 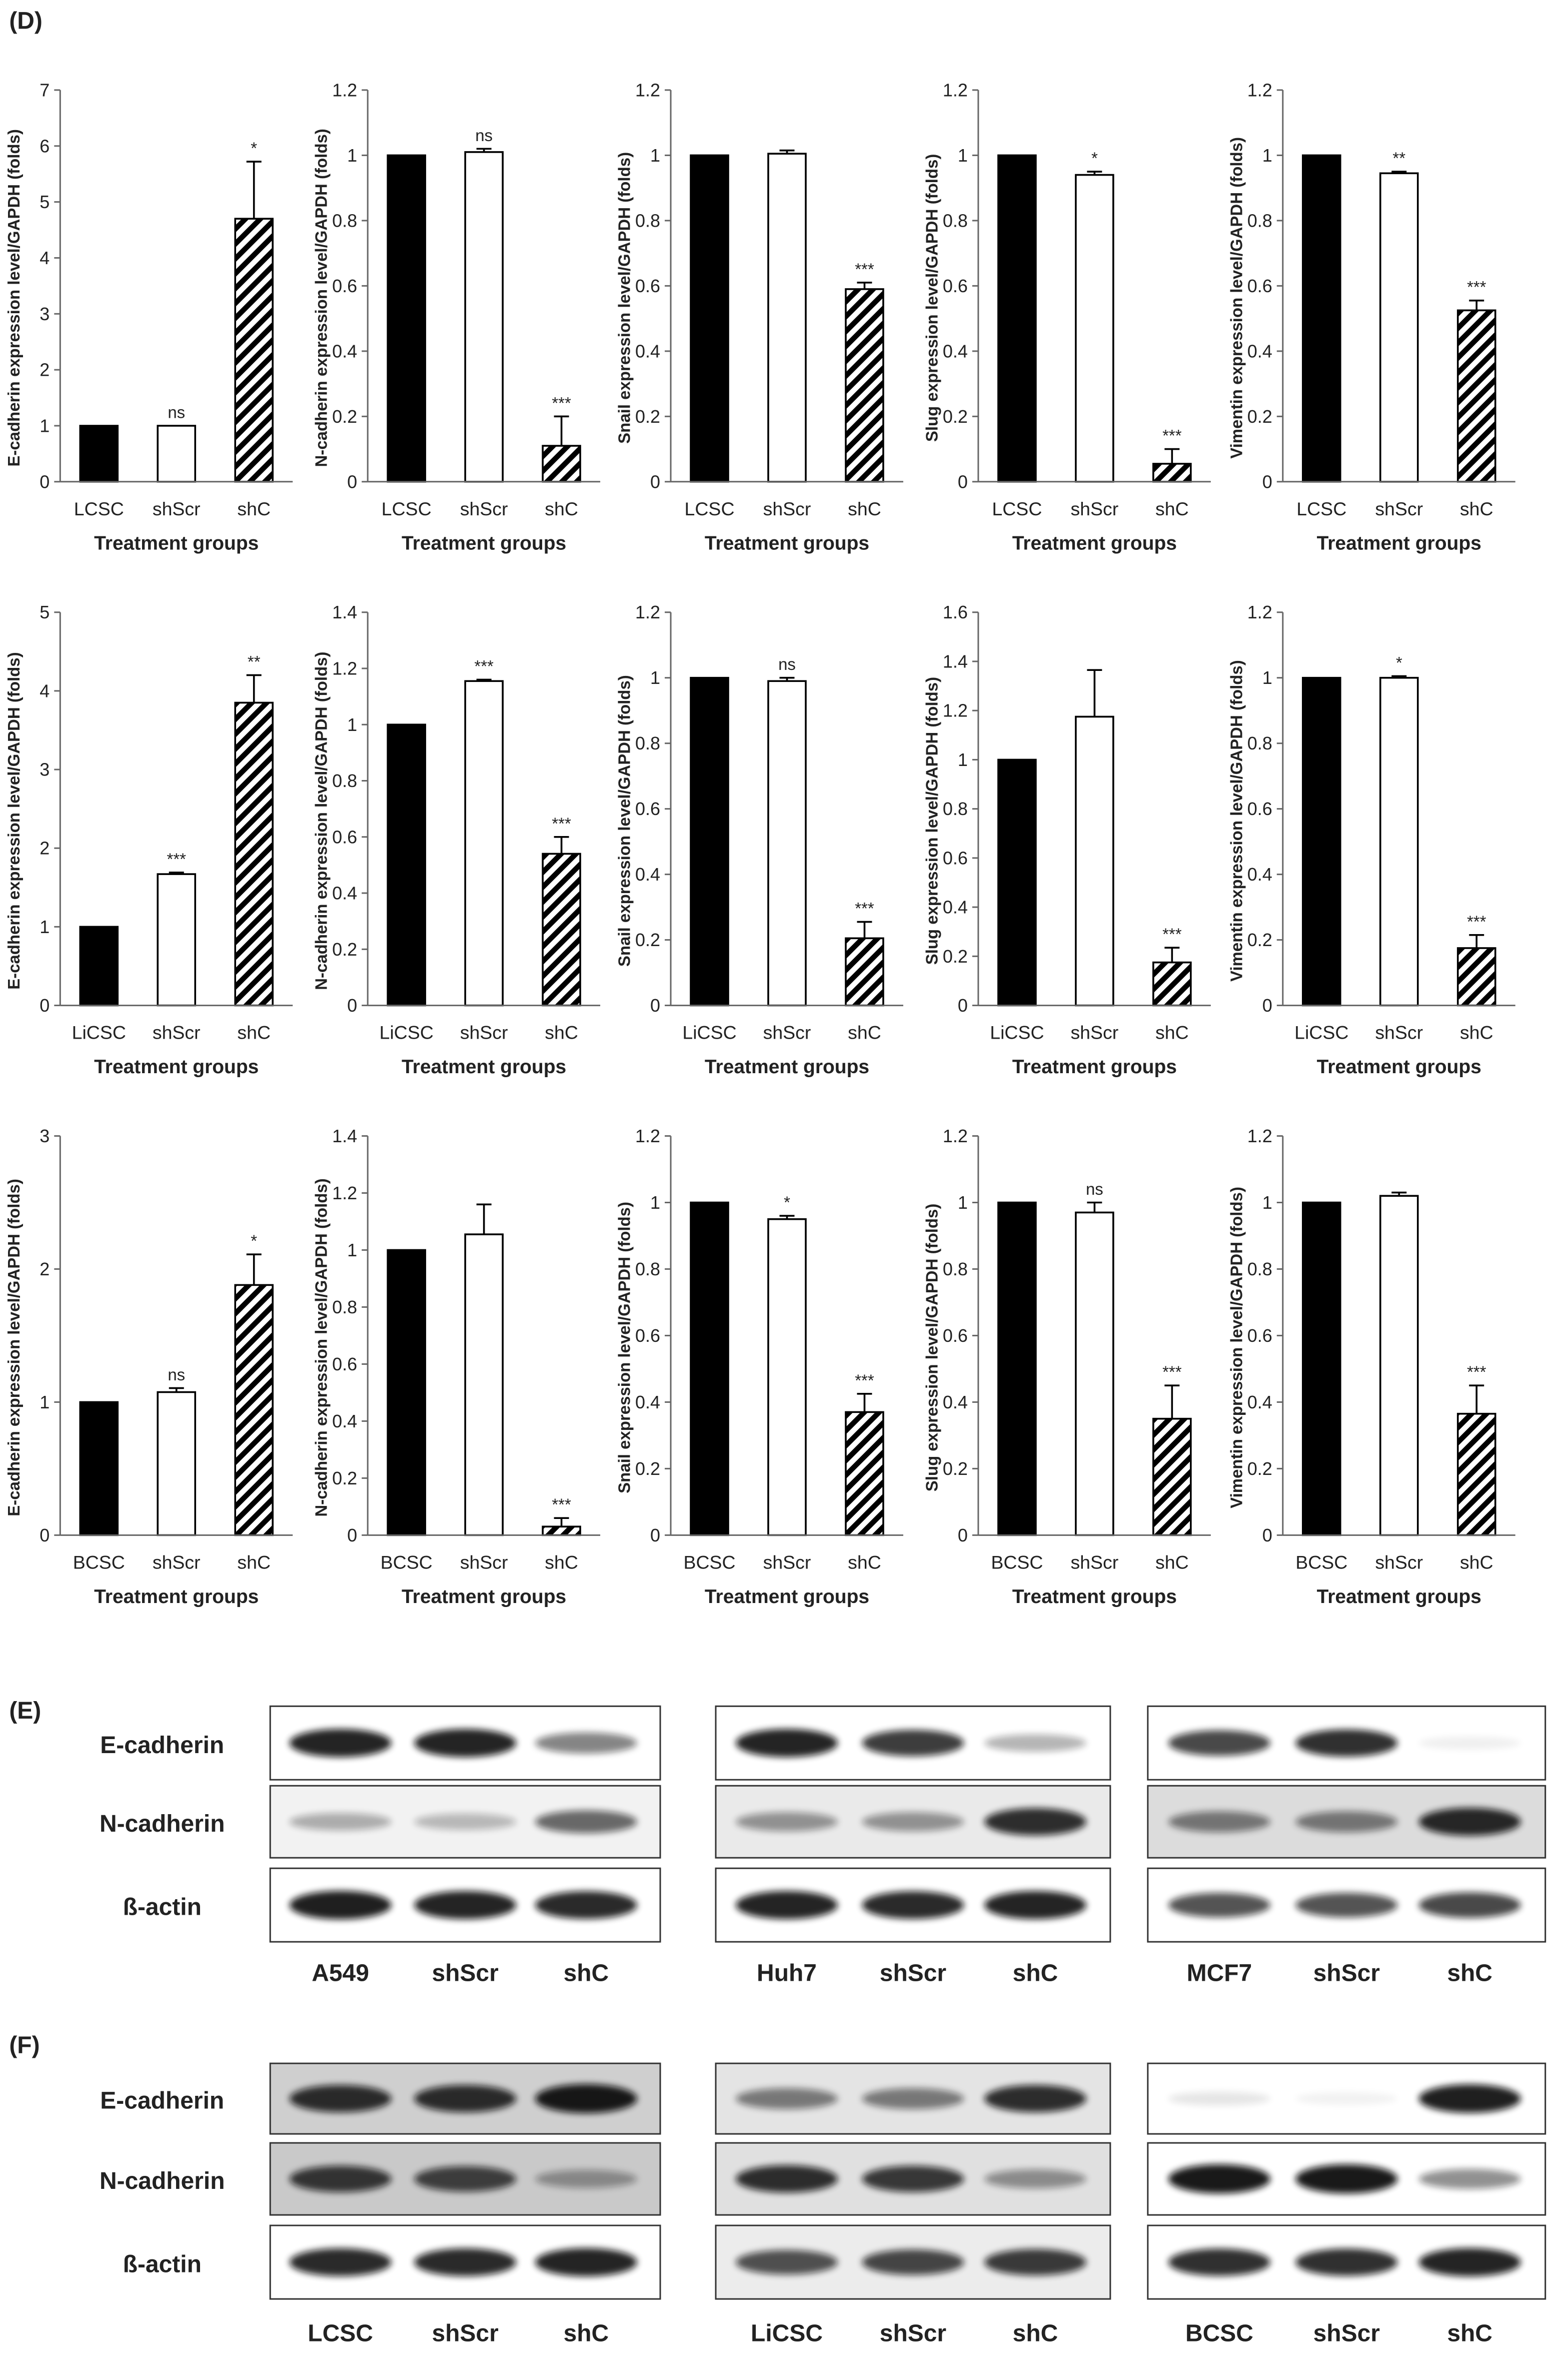 What do you see at coordinates (624, 298) in the screenshot?
I see `y-axis-title: Snail expression level/GAPDH (folds)` at bounding box center [624, 298].